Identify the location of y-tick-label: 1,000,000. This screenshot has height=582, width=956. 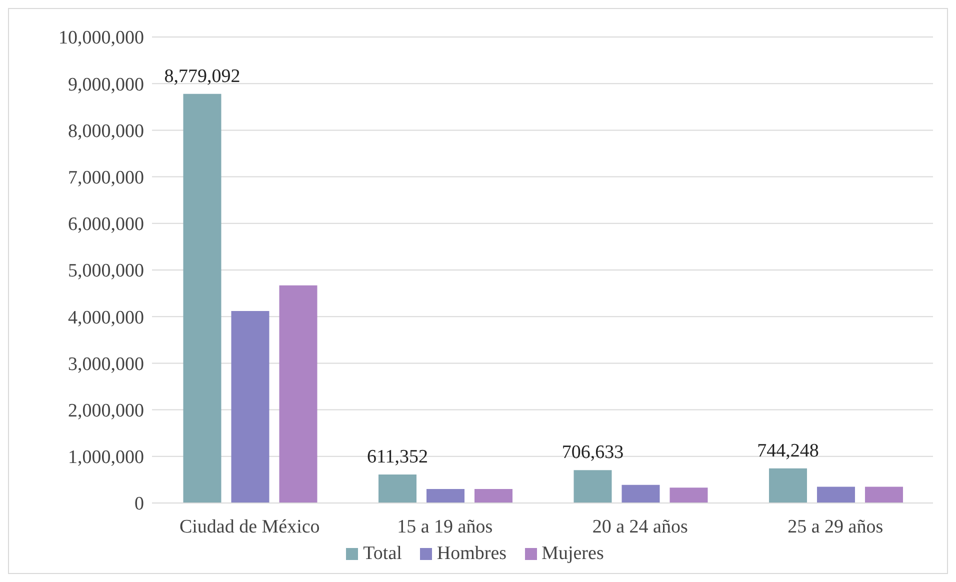
(106, 457).